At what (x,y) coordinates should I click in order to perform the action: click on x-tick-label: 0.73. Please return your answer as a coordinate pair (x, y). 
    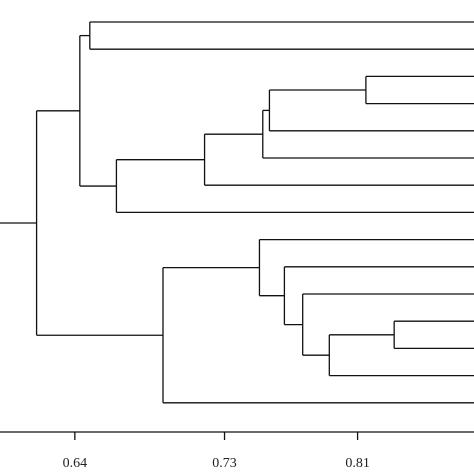
    Looking at the image, I should click on (224, 463).